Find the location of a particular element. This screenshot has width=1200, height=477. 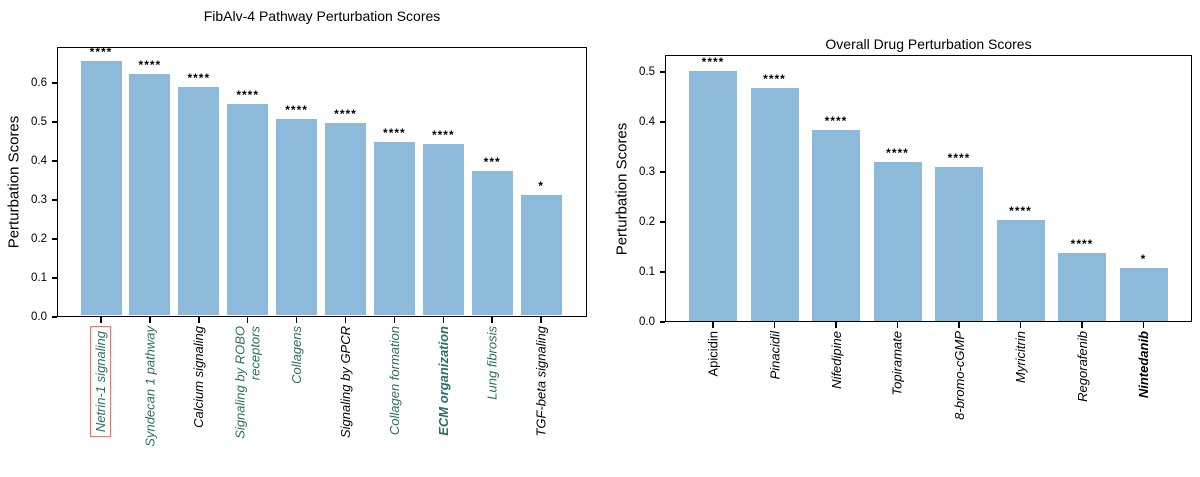

significance-stars: *** is located at coordinates (492, 162).